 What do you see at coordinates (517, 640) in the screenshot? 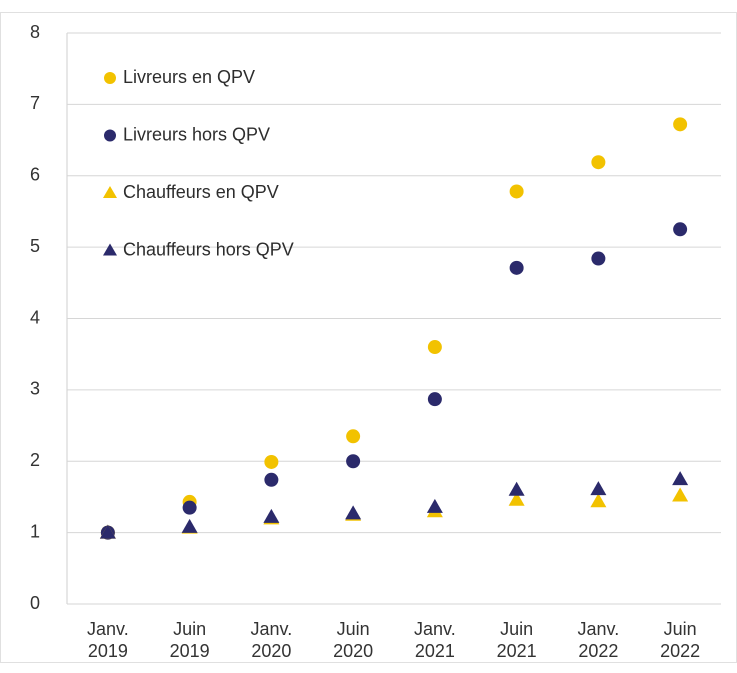
I see `x-tick-label: Juin 2021` at bounding box center [517, 640].